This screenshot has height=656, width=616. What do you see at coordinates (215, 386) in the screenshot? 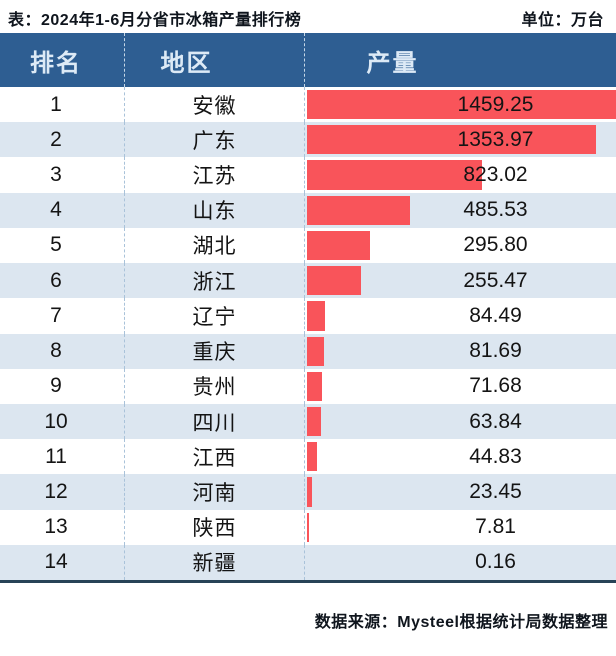
I see `region-cell: 贵州` at bounding box center [215, 386].